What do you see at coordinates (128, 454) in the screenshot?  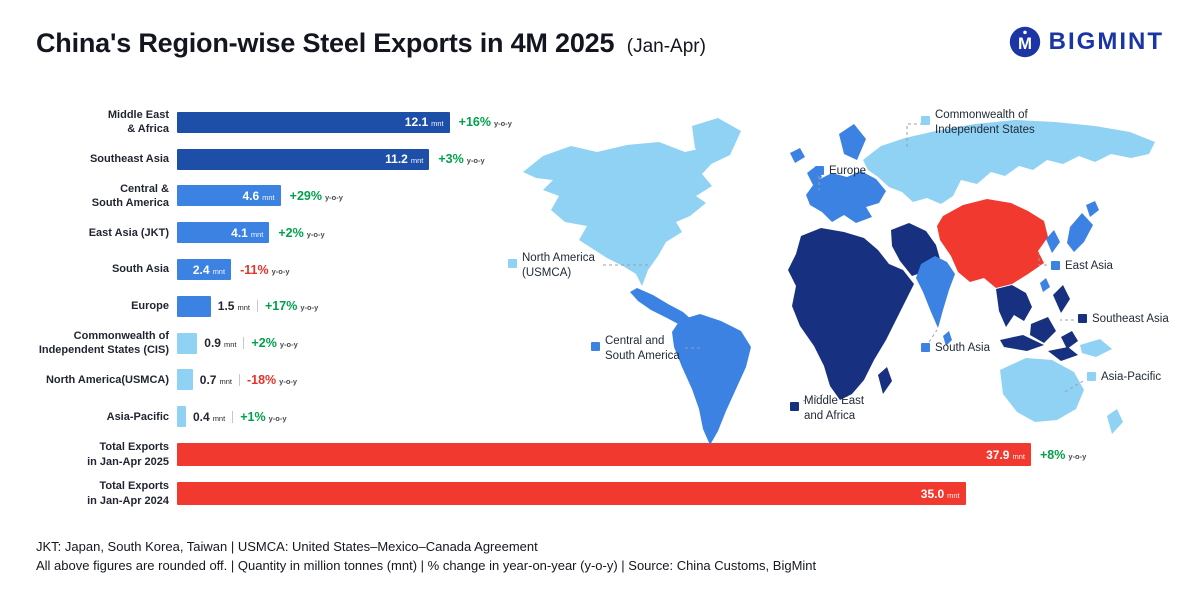 I see `bar-row-label: Total Exports in Jan-Apr 2025` at bounding box center [128, 454].